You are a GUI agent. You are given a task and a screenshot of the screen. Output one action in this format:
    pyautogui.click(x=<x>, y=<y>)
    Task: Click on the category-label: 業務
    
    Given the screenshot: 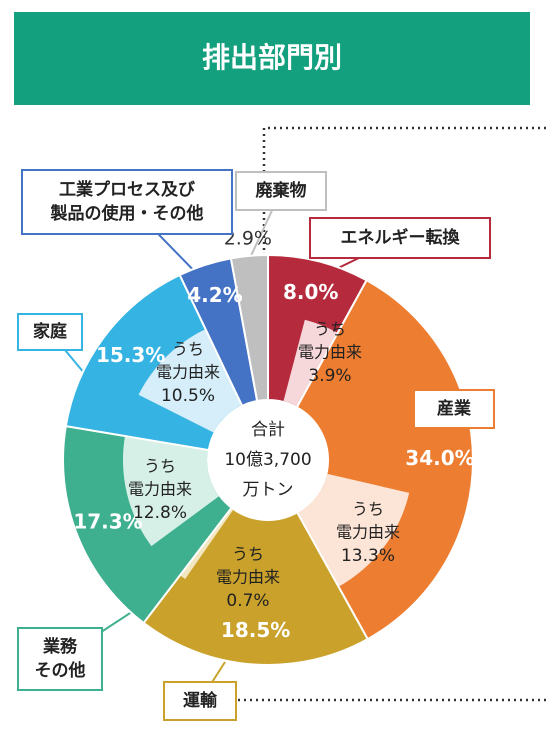 What is the action you would take?
    pyautogui.click(x=60, y=646)
    